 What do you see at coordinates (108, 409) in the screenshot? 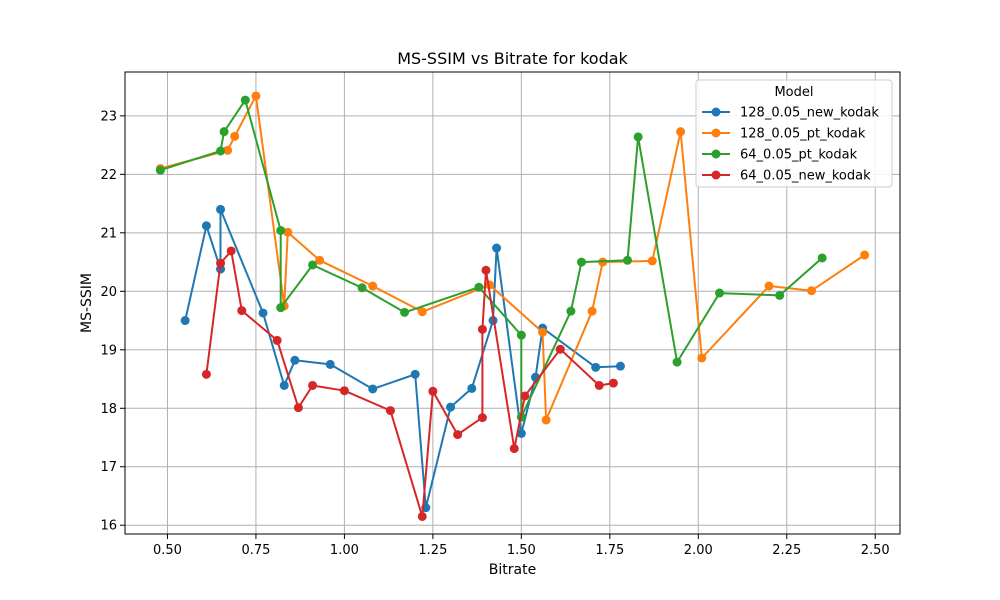
I see `y-tick-label: 18` at bounding box center [108, 409].